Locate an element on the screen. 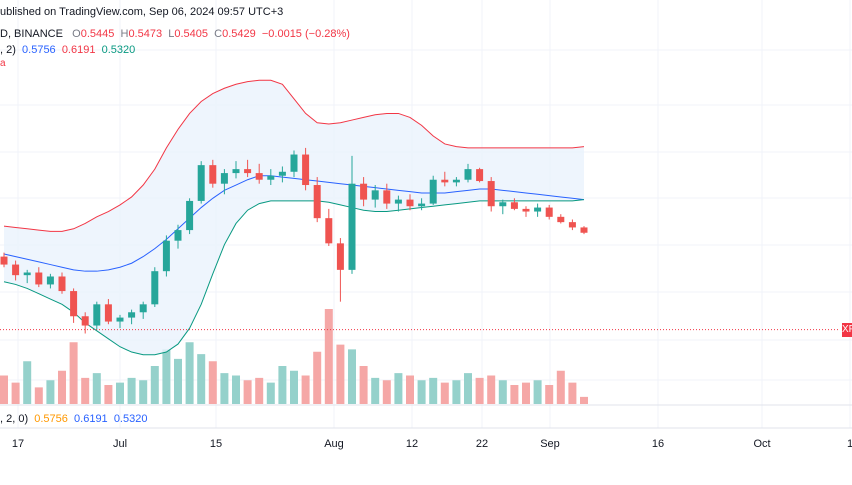  bb-badge-fragment: a is located at coordinates (3, 63).